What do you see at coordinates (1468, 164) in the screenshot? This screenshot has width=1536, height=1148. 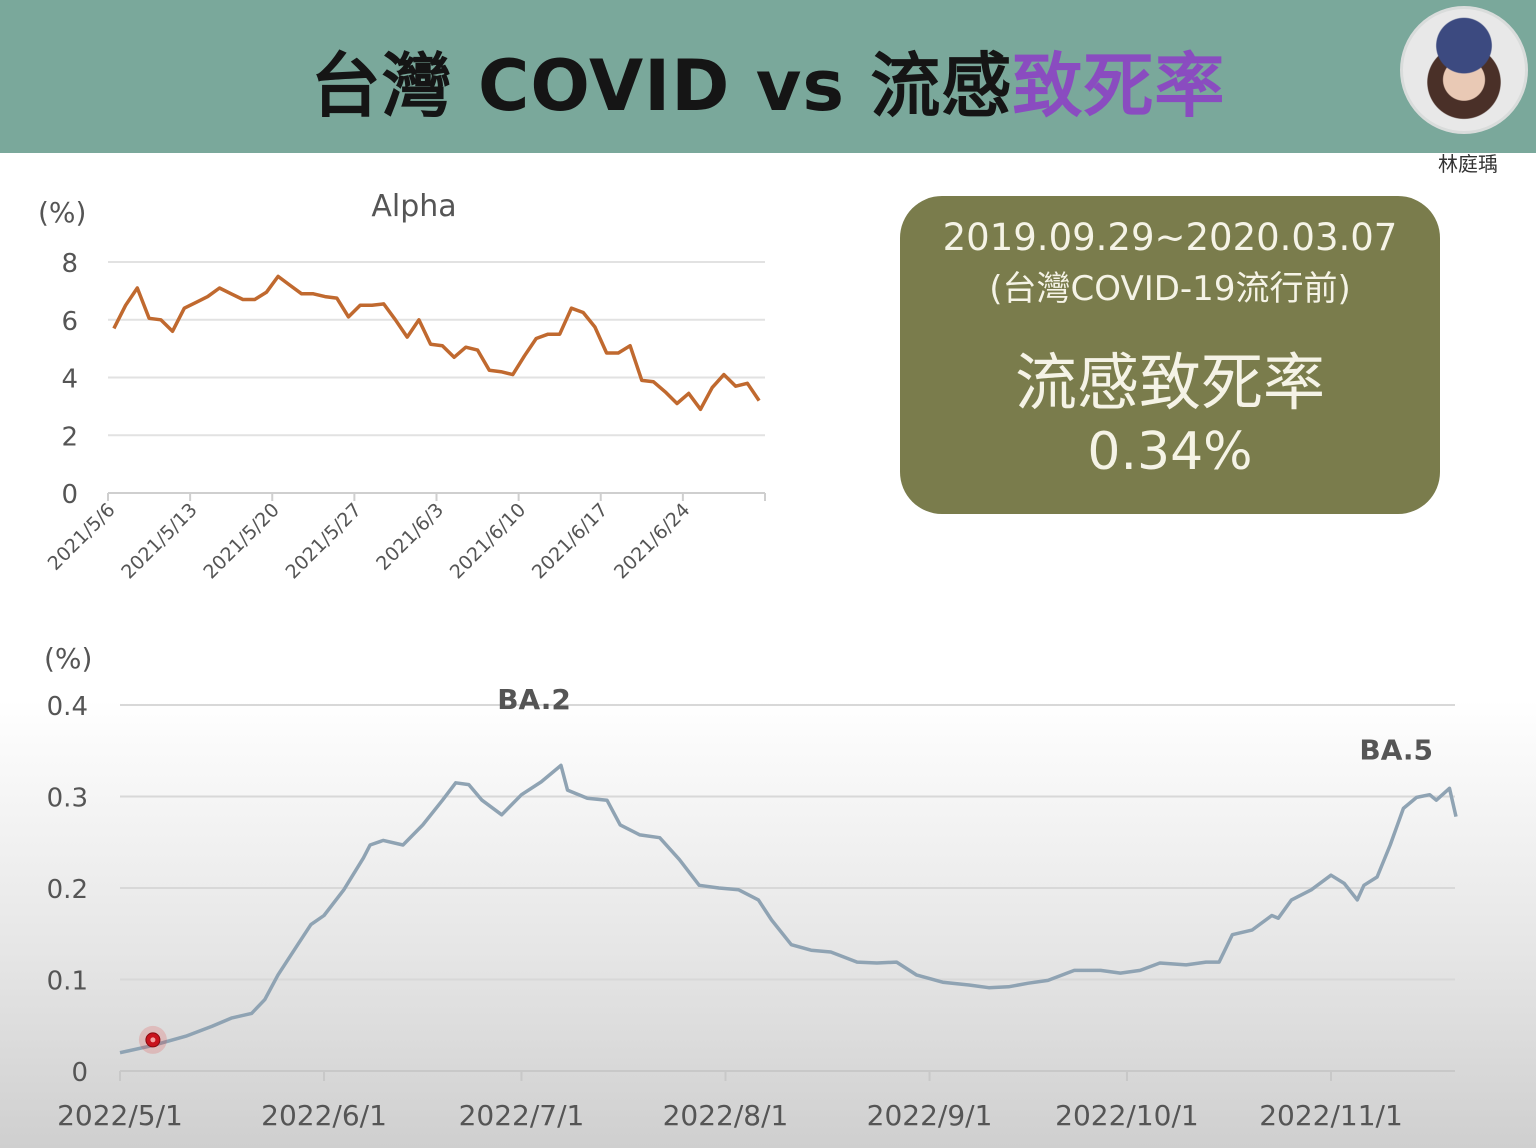 I see `presenter-name: 林庭瑀` at bounding box center [1468, 164].